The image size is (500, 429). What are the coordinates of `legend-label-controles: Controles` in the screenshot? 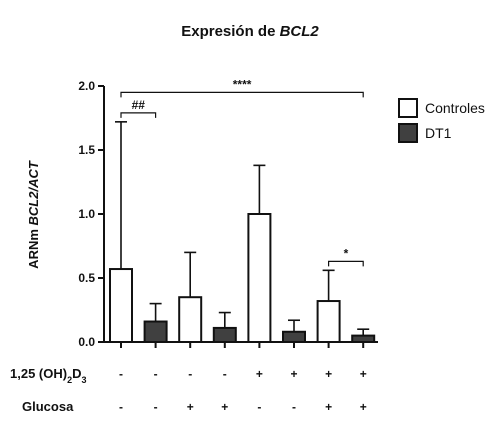 It's located at (455, 108).